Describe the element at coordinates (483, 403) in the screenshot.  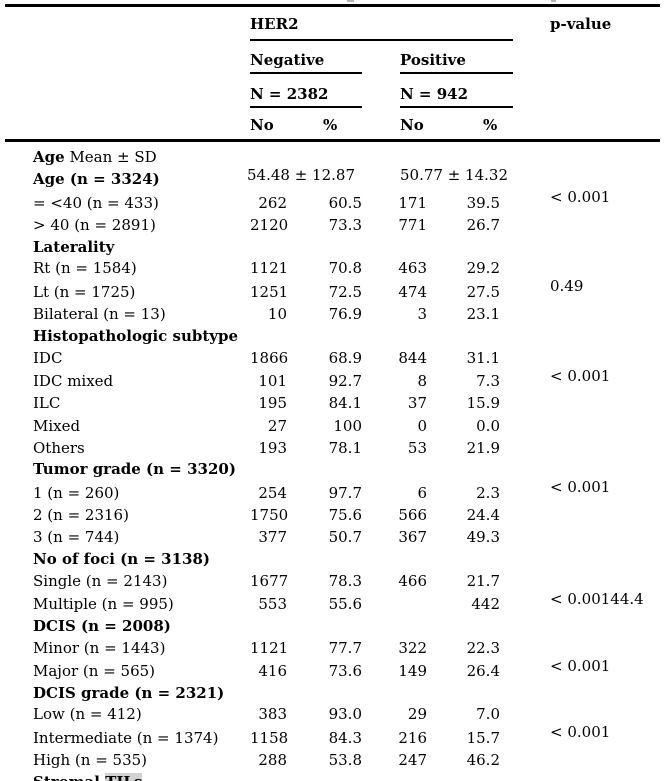
I see `positive-percent-cell: 15.9` at that location.